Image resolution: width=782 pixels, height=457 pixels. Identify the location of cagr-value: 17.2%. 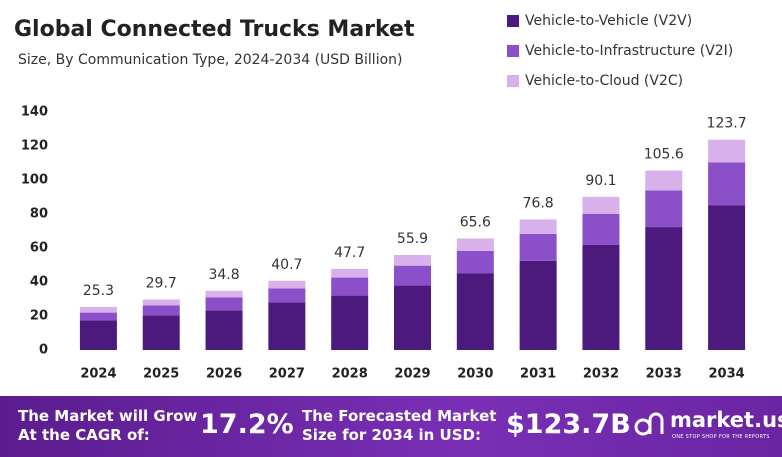
(247, 424).